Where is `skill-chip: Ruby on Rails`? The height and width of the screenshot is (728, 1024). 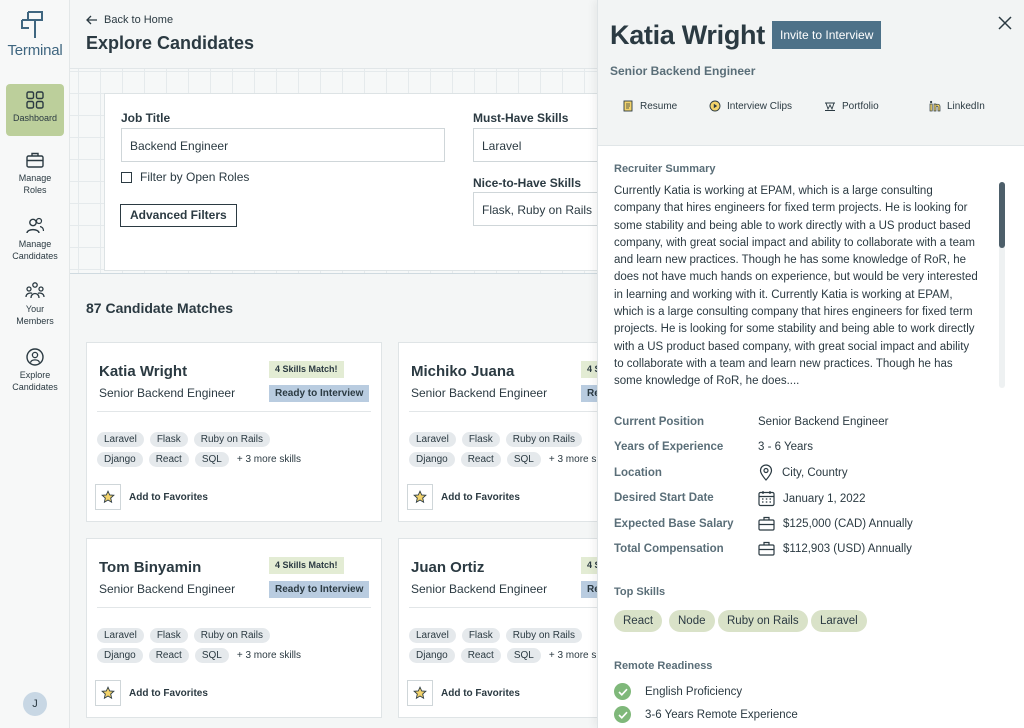
skill-chip: Ruby on Rails is located at coordinates (543, 635).